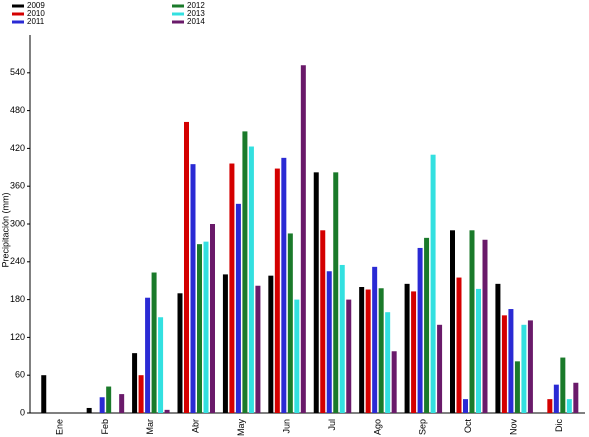 Image resolution: width=589 pixels, height=437 pixels. Describe the element at coordinates (17, 261) in the screenshot. I see `y-tick-label: 240` at that location.